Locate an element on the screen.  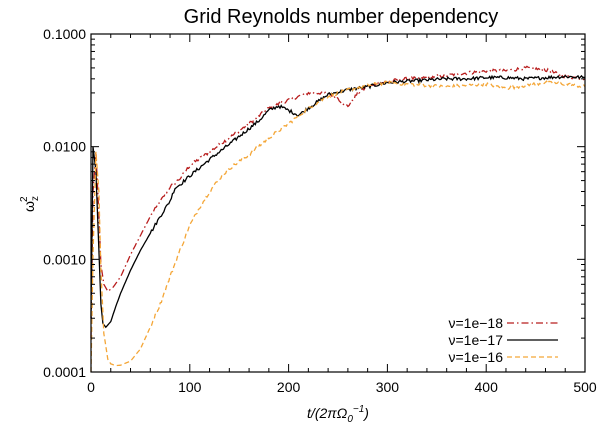
y-axis-label: ωz2 is located at coordinates (30, 204).